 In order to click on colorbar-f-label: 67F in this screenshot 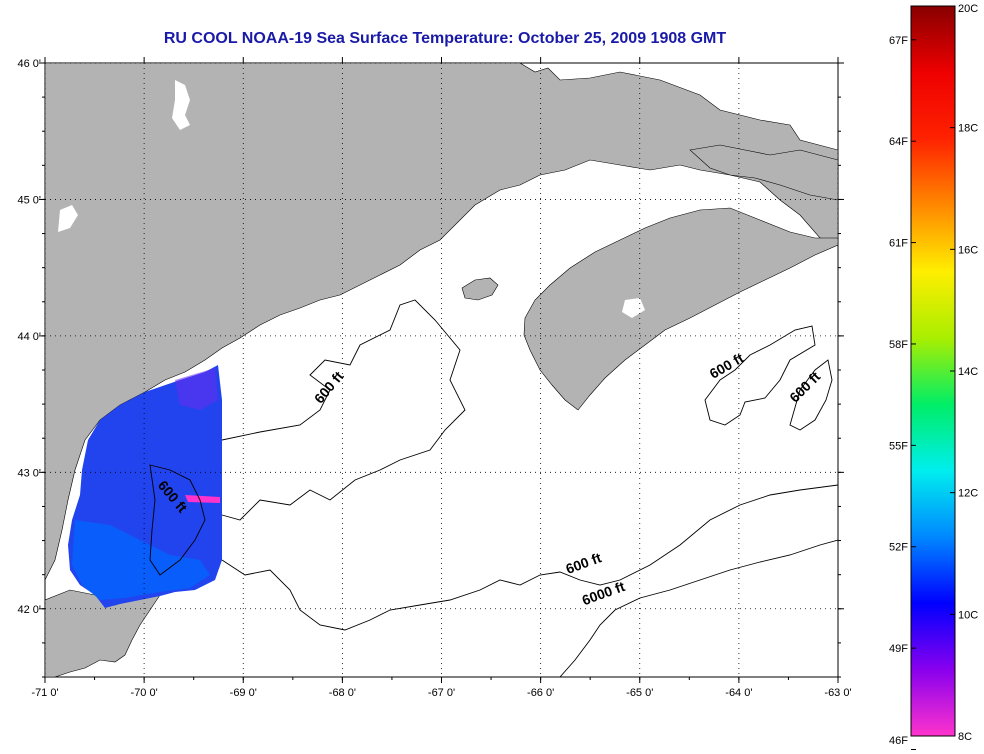, I will do `click(898, 41)`.